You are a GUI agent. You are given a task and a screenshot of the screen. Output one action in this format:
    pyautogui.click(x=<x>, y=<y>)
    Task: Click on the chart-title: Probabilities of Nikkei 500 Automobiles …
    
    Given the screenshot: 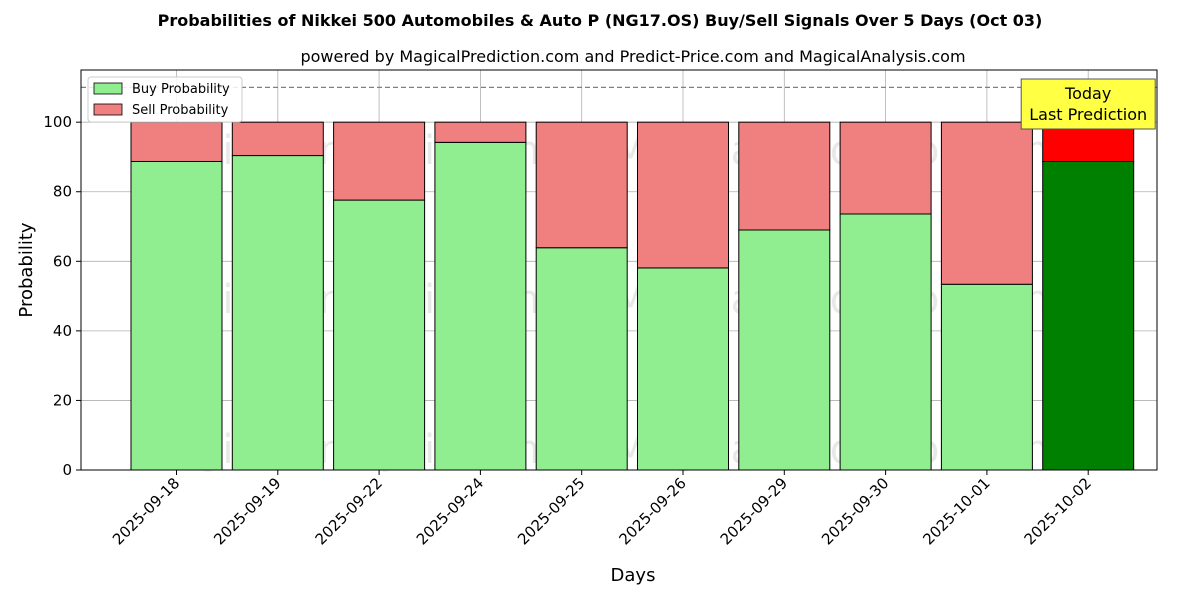 What is the action you would take?
    pyautogui.click(x=600, y=20)
    